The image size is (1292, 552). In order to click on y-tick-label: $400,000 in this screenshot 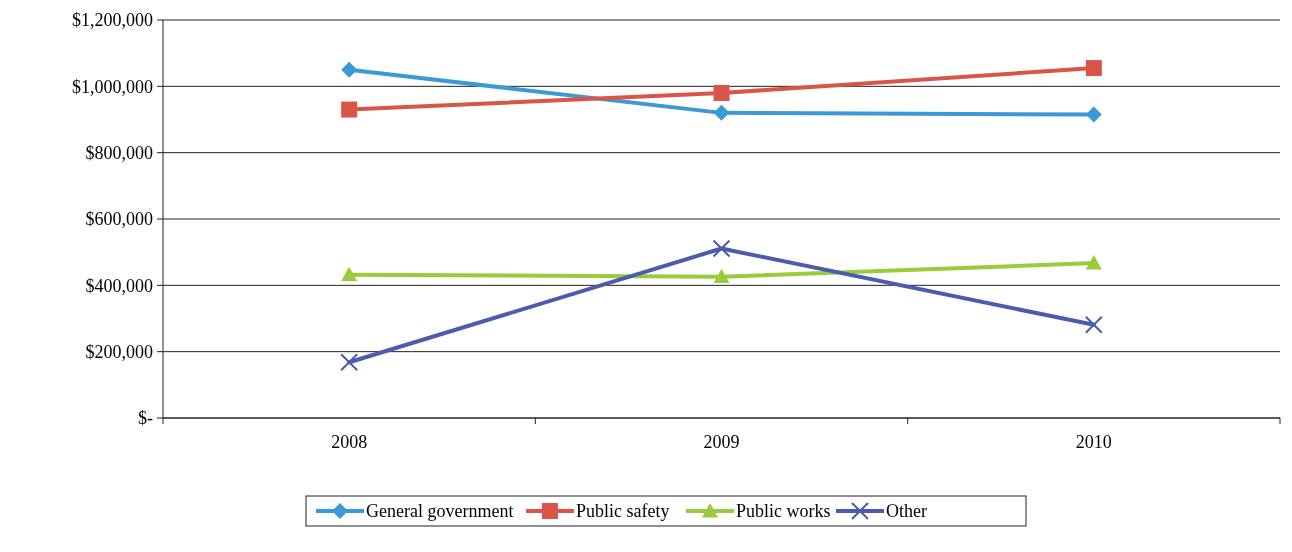, I will do `click(119, 285)`.